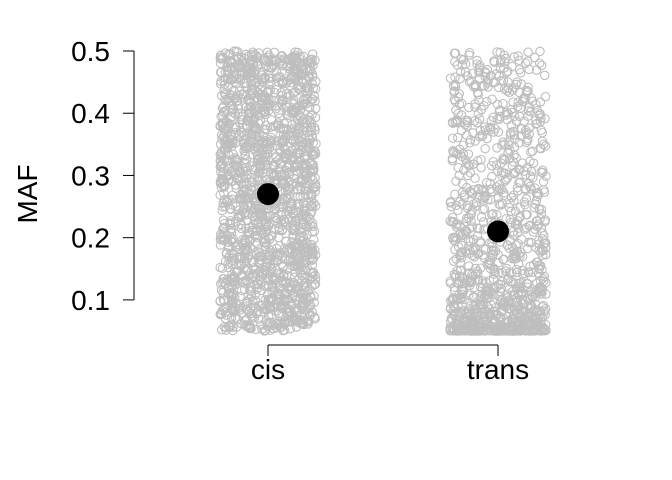 This screenshot has height=480, width=672. What do you see at coordinates (90, 51) in the screenshot?
I see `y-tick-label: 0.5` at bounding box center [90, 51].